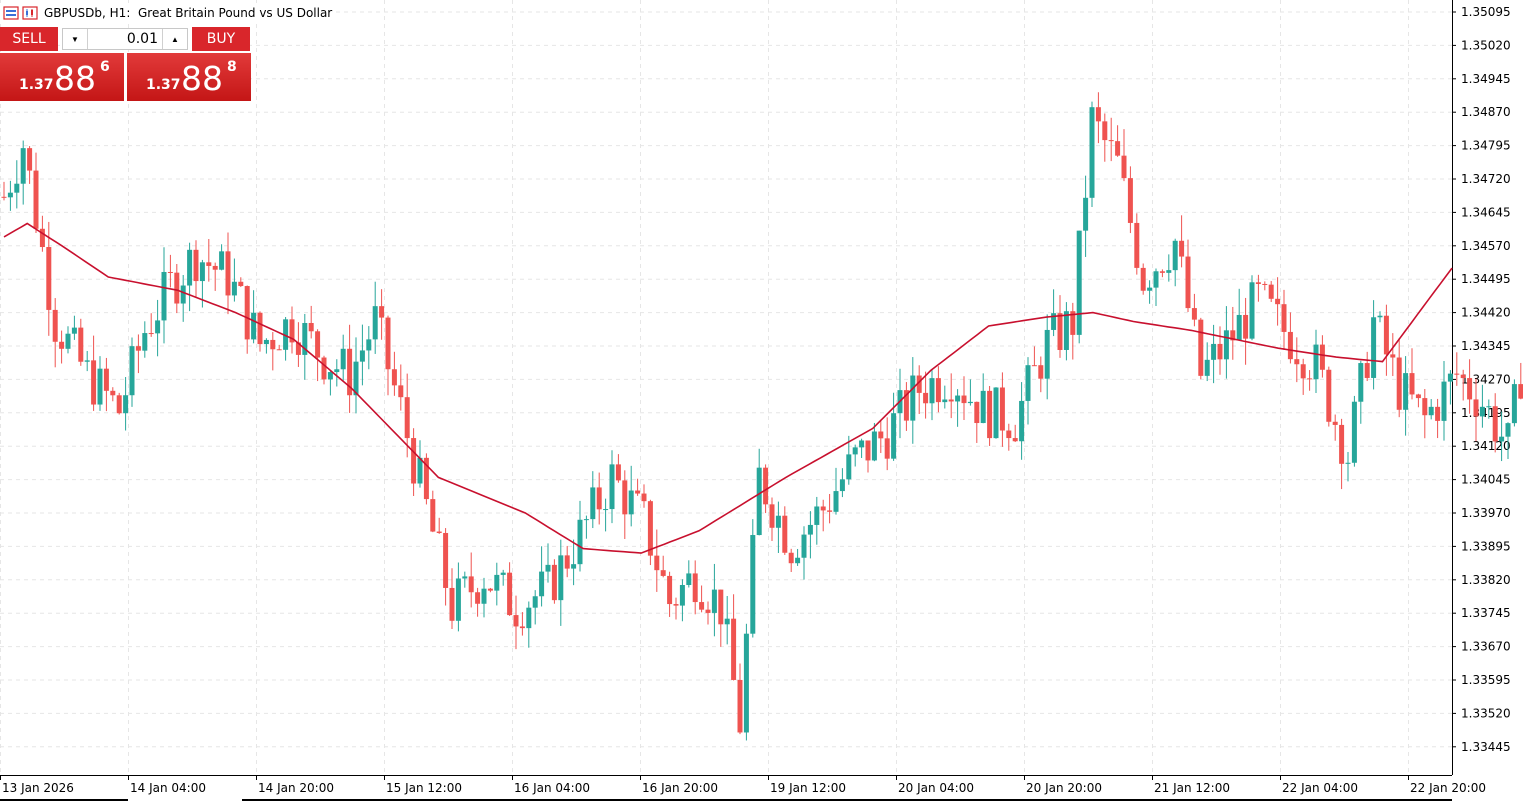  I want to click on price-tick-label: 1.33520, so click(1486, 713).